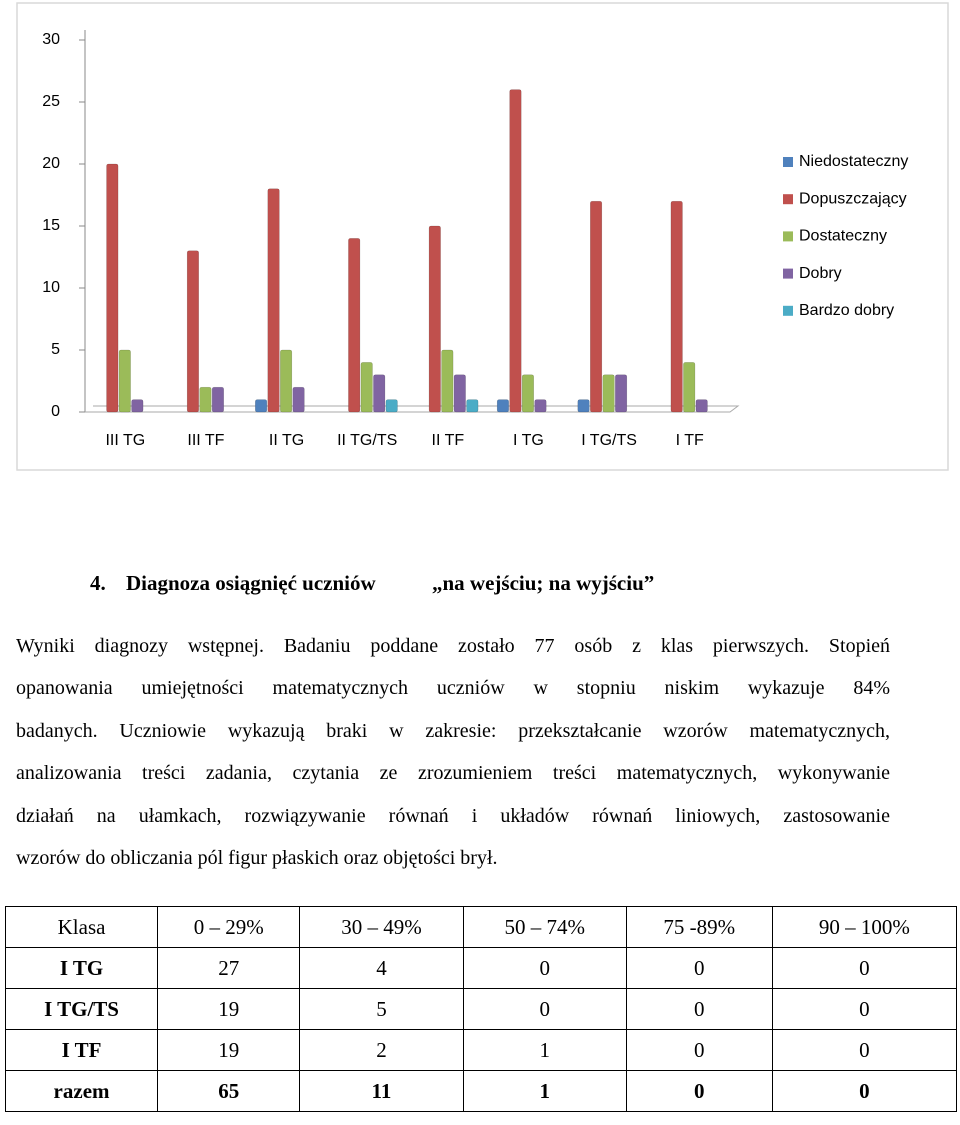 This screenshot has height=1125, width=960. I want to click on section-subtitle: „na wejściu; na wyjściu”, so click(543, 583).